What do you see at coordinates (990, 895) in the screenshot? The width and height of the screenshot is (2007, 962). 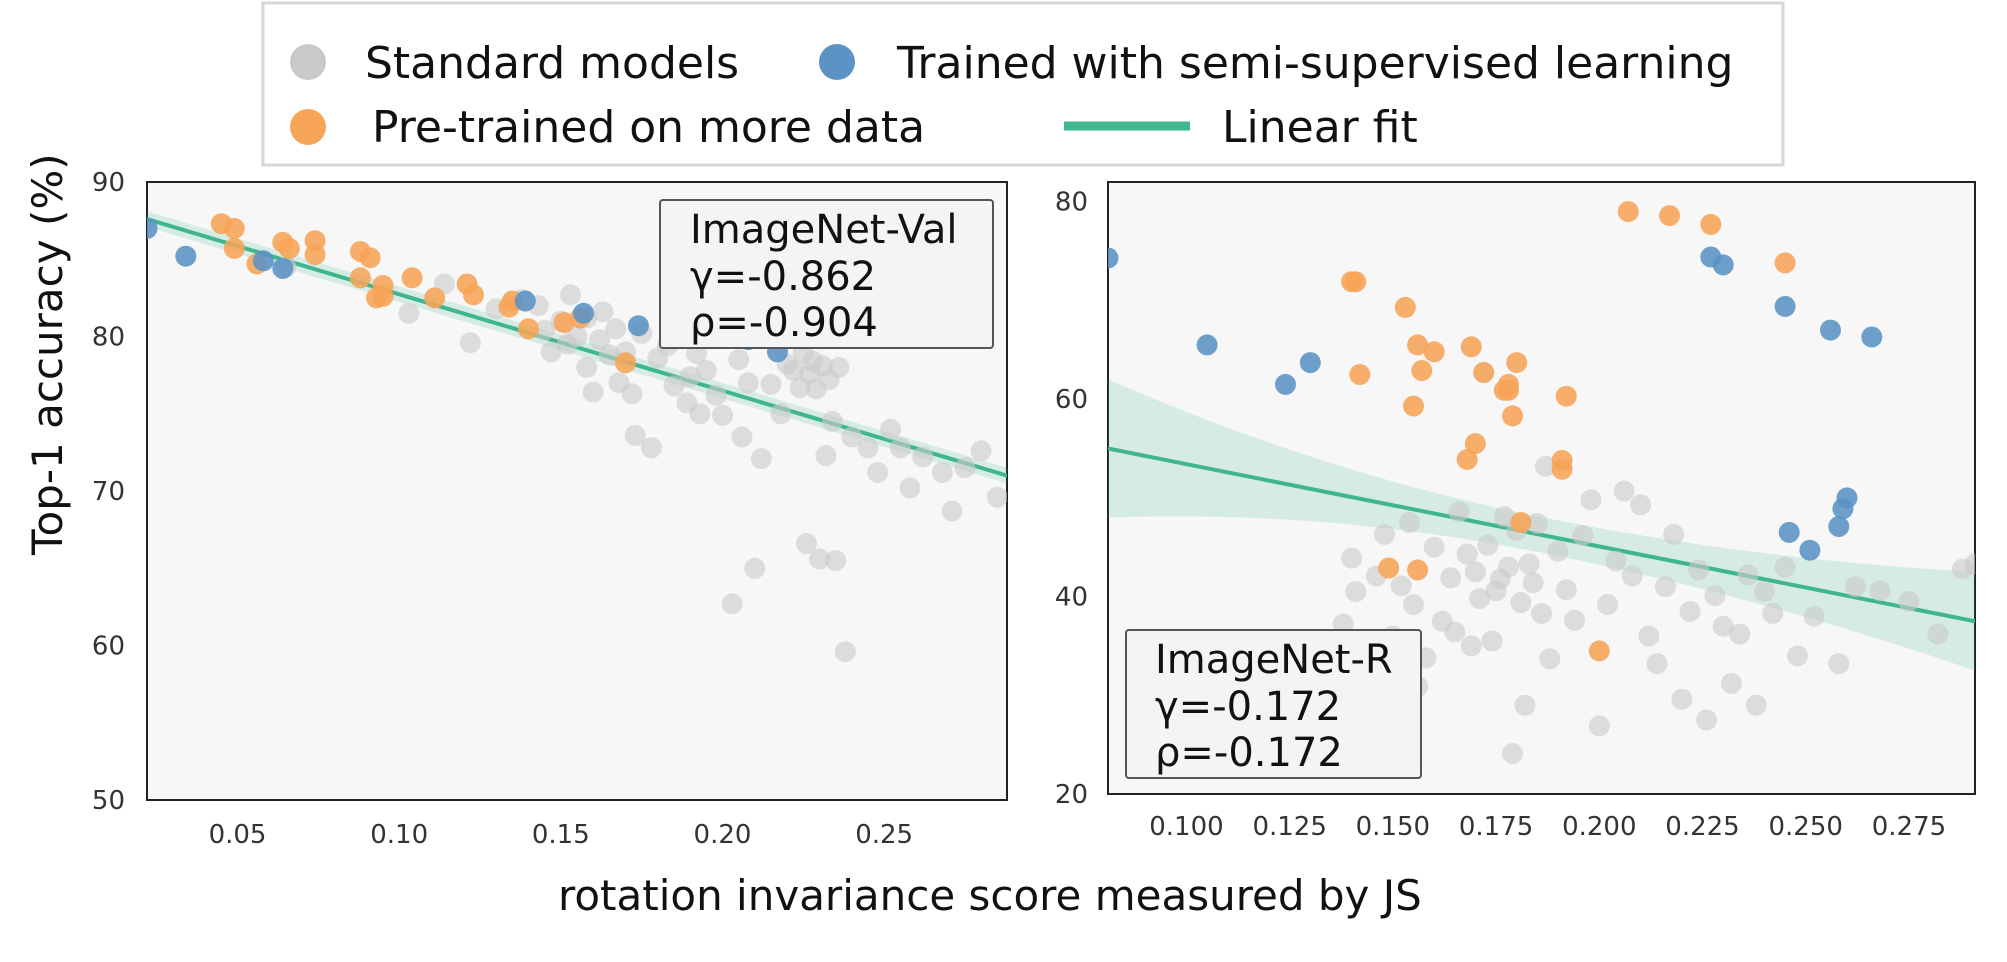 I see `x-axis-title: rotation invariance score measured by JS` at bounding box center [990, 895].